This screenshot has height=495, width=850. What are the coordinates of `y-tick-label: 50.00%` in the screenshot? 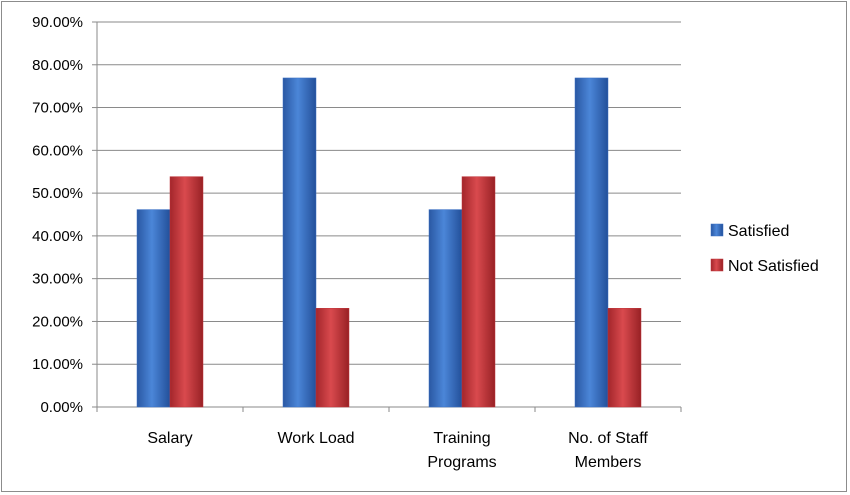 It's located at (57, 193).